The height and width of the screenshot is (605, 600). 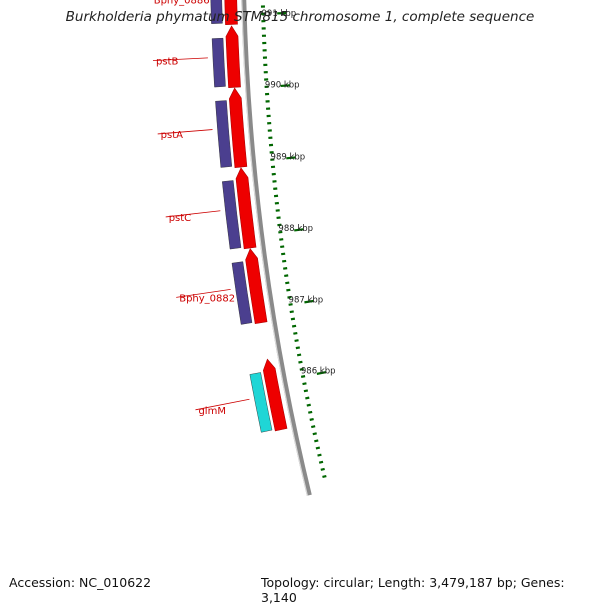 I want to click on gene-label: pstC, so click(x=180, y=218).